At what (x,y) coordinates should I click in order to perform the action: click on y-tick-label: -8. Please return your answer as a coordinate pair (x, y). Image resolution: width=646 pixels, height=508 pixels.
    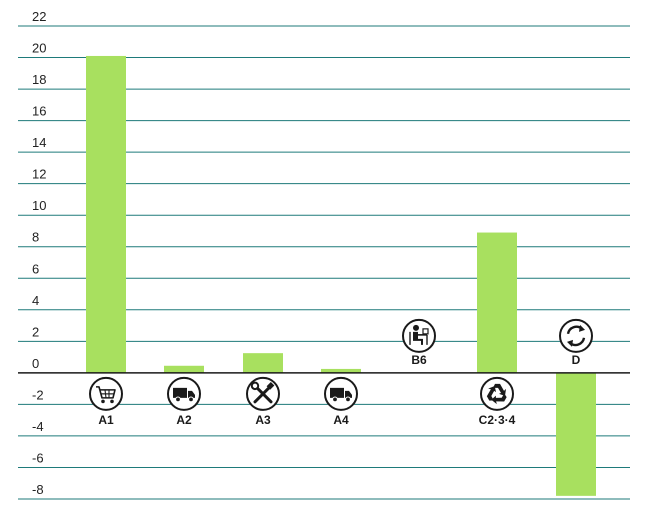
    Looking at the image, I should click on (38, 489).